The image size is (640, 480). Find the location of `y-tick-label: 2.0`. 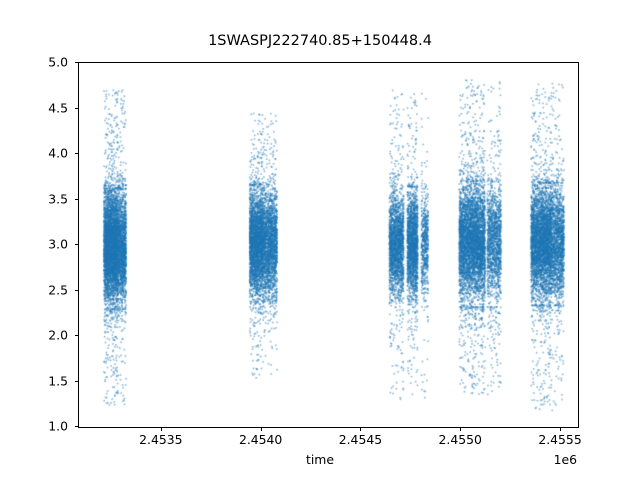

y-tick-label: 2.0 is located at coordinates (58, 335).